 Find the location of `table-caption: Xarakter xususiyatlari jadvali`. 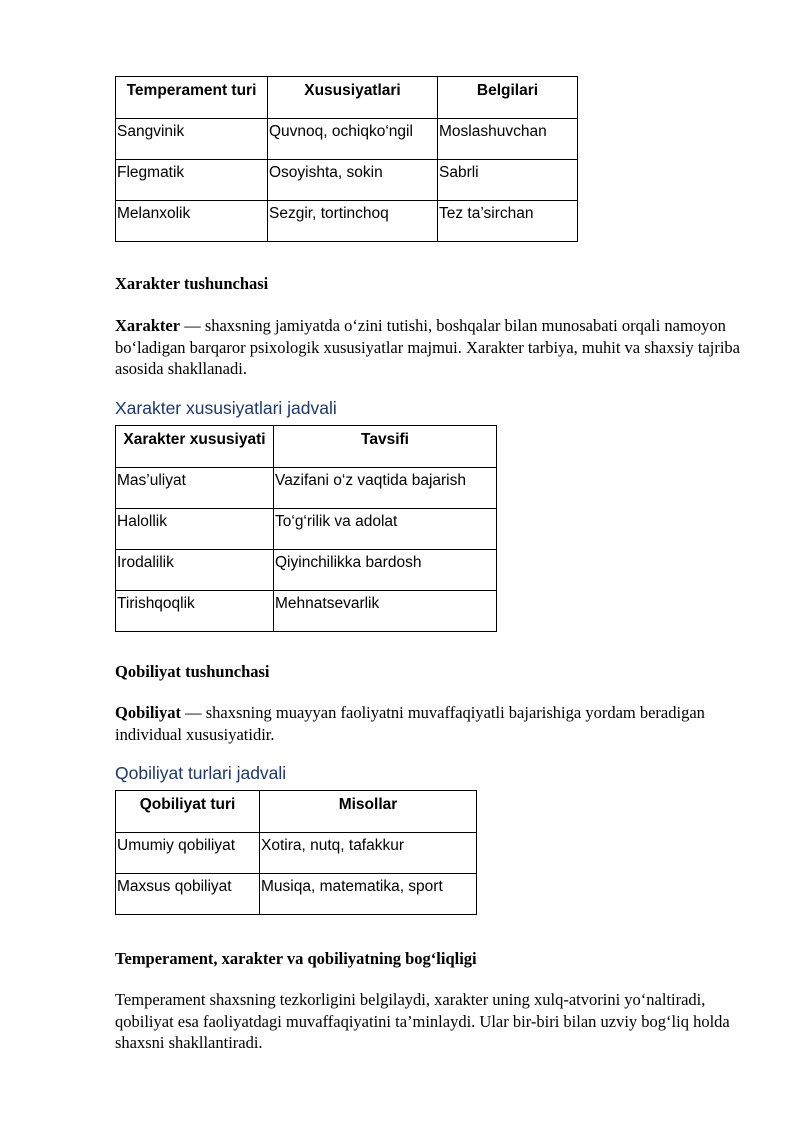

table-caption: Xarakter xususiyatlari jadvali is located at coordinates (226, 408).